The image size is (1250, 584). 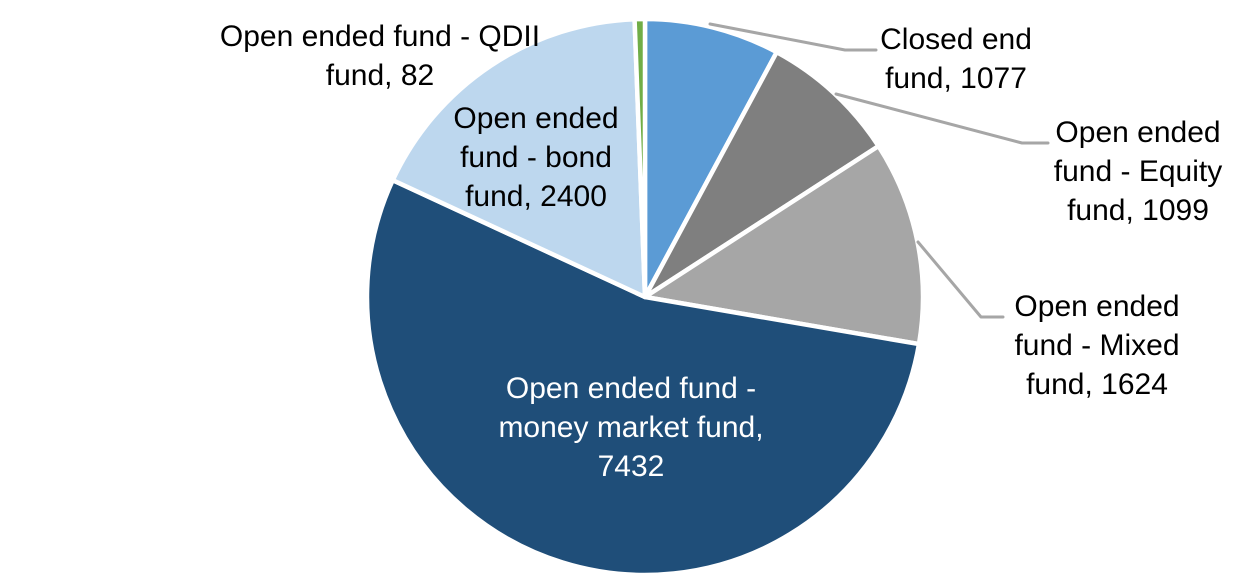 What do you see at coordinates (710, 158) in the screenshot?
I see `pie-slice-closed-end-fund` at bounding box center [710, 158].